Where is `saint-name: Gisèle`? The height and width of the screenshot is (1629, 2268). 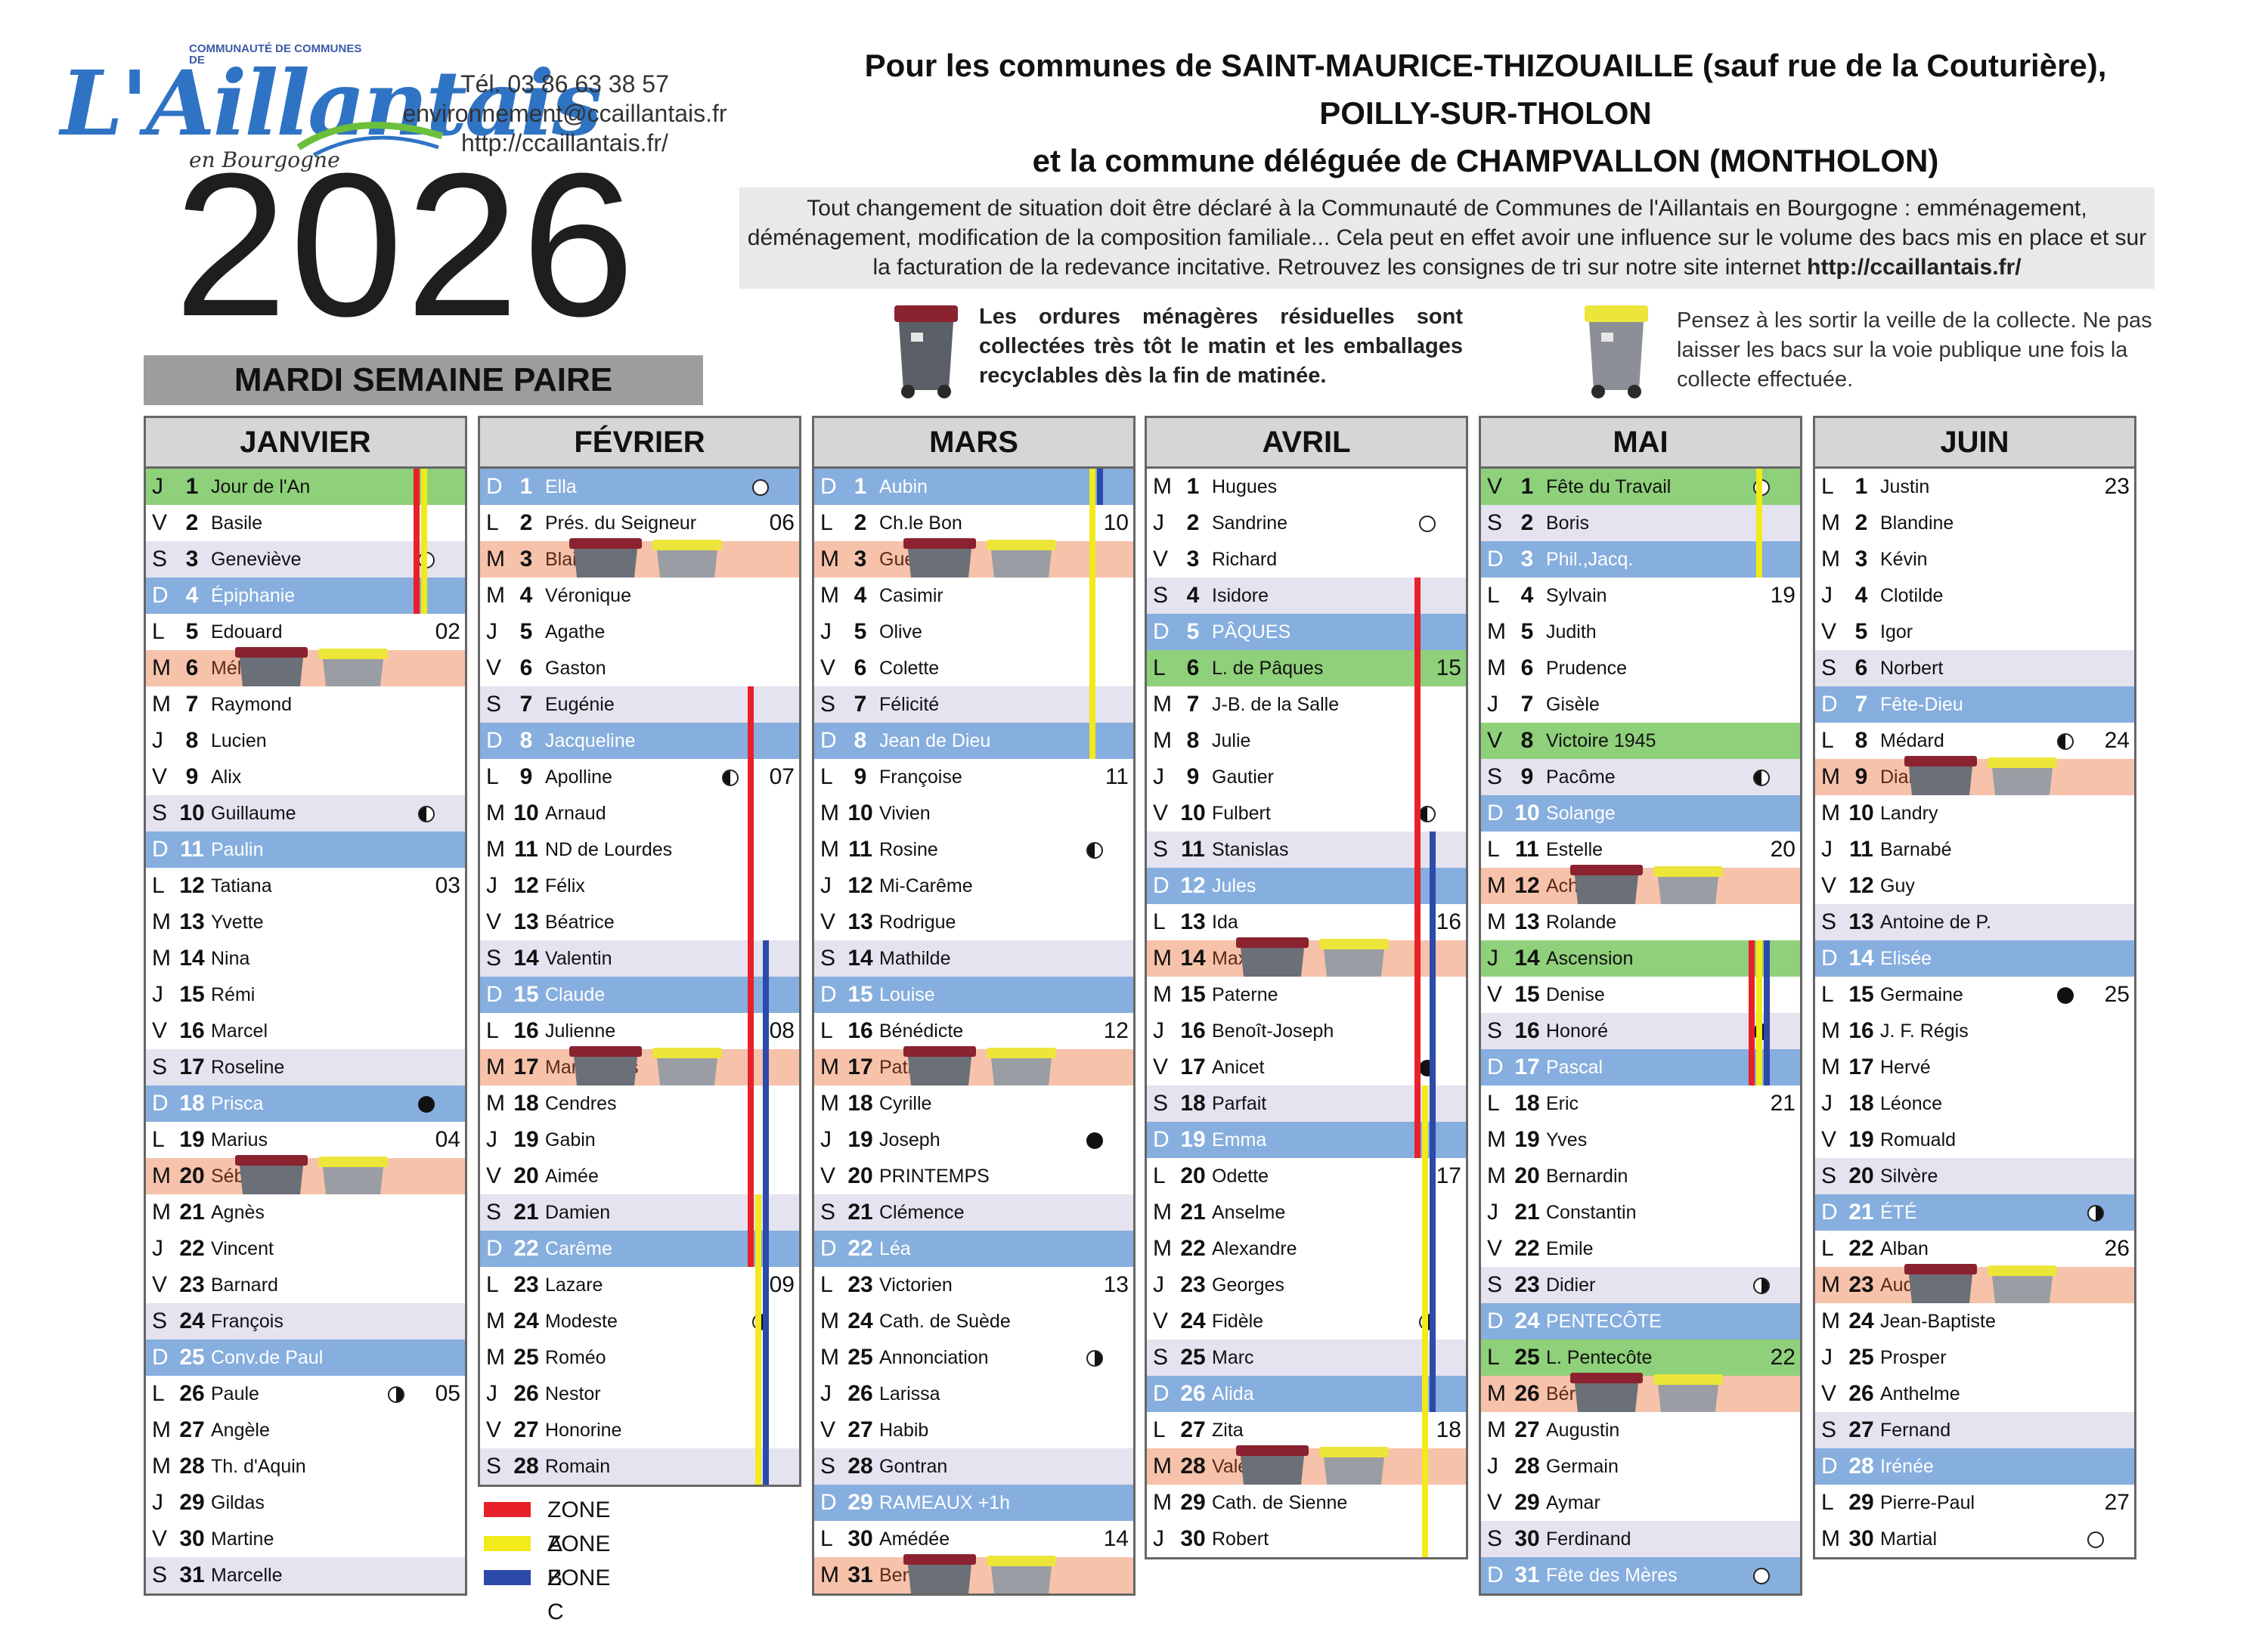 saint-name: Gisèle is located at coordinates (1573, 704).